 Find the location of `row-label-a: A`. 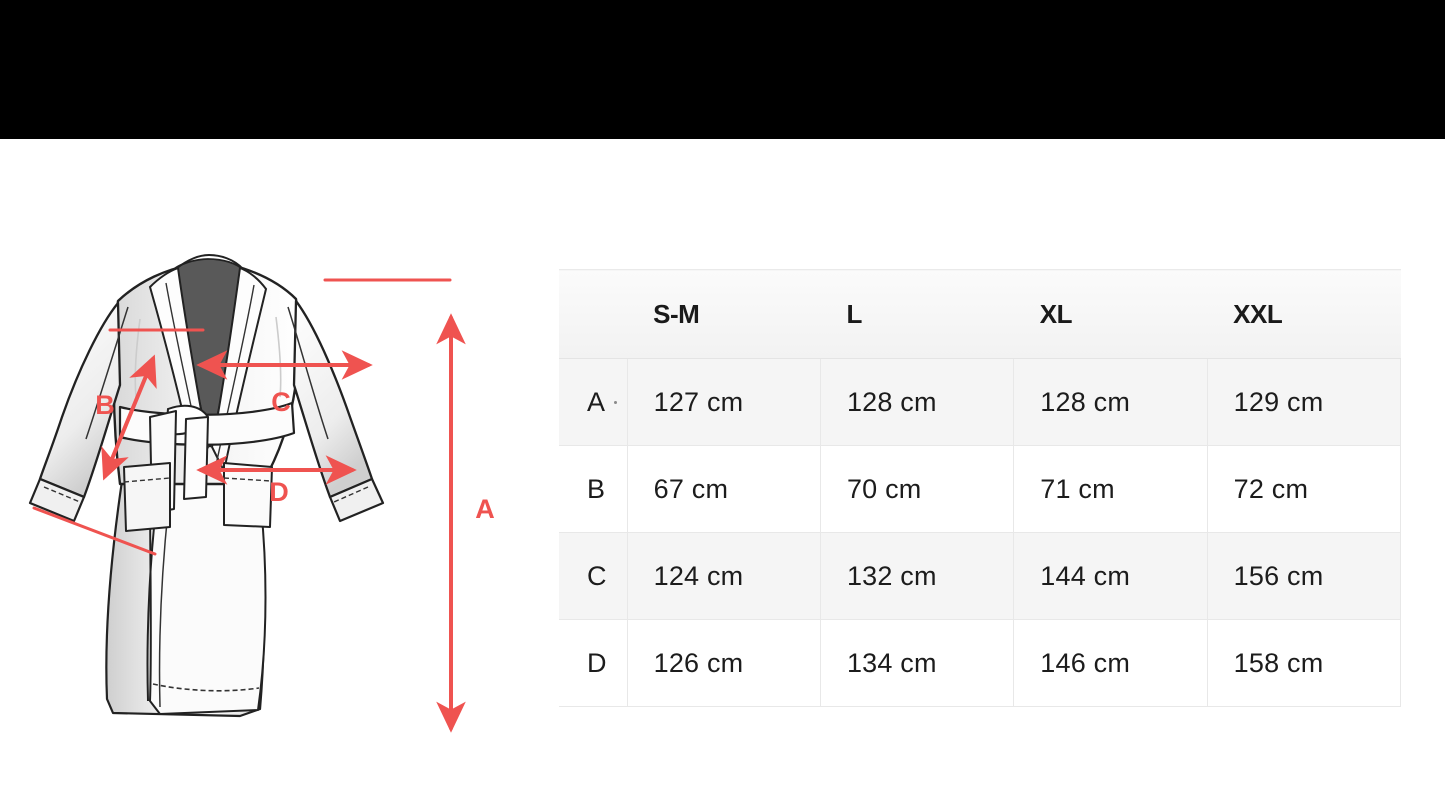

row-label-a: A is located at coordinates (593, 402).